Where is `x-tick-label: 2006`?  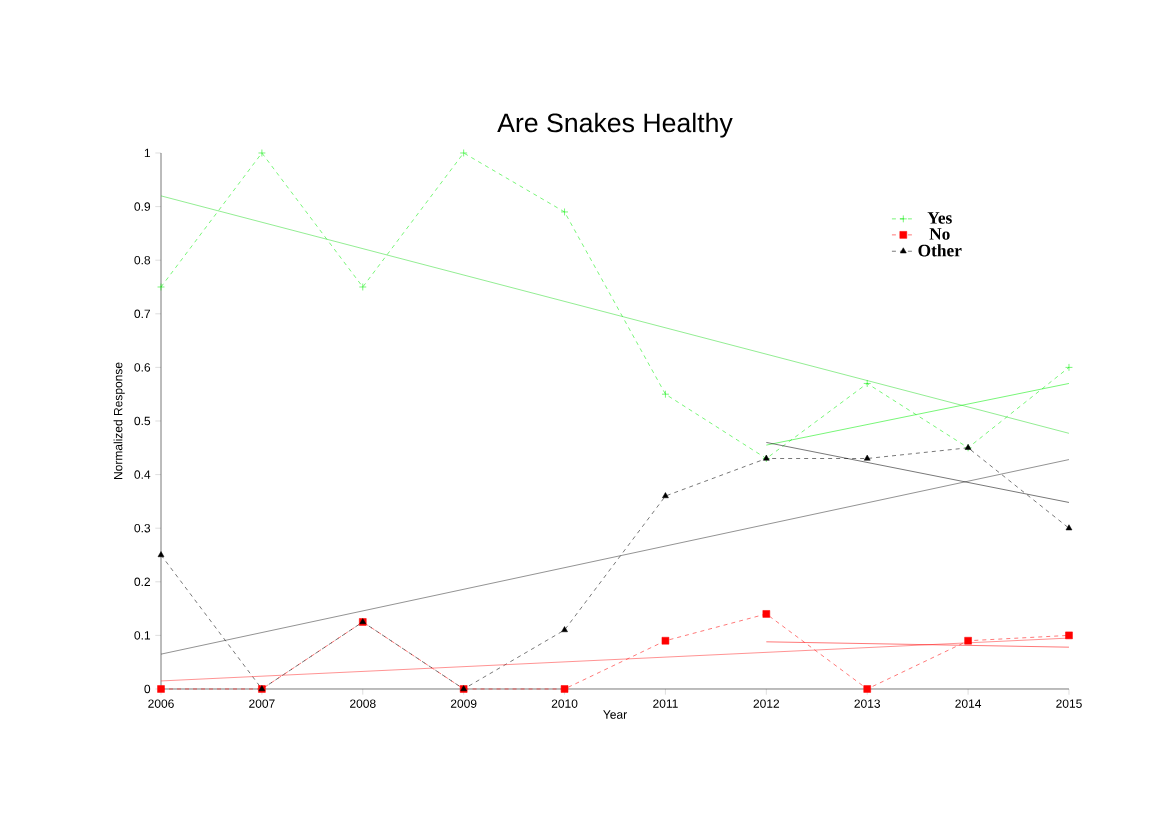
x-tick-label: 2006 is located at coordinates (161, 703).